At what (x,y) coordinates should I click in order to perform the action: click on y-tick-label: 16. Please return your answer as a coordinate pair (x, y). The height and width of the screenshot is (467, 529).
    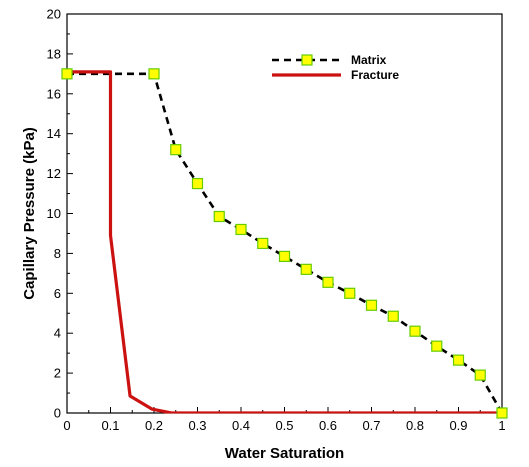
    Looking at the image, I should click on (54, 93).